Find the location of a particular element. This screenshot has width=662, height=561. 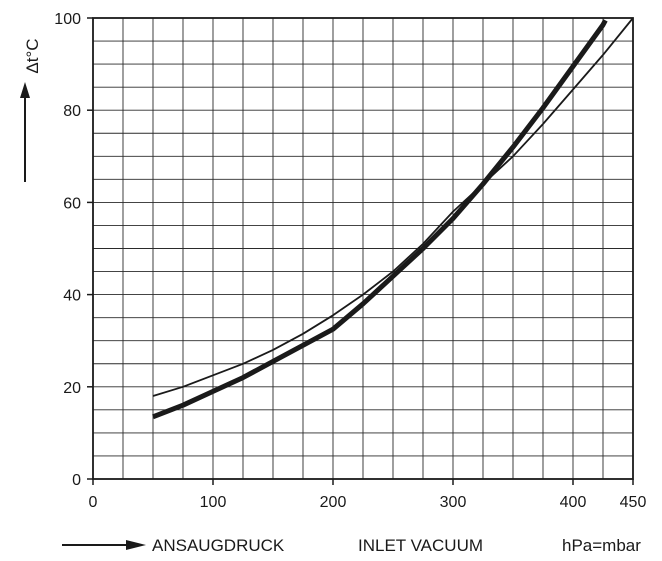

y-tick-label: 100 is located at coordinates (67, 19).